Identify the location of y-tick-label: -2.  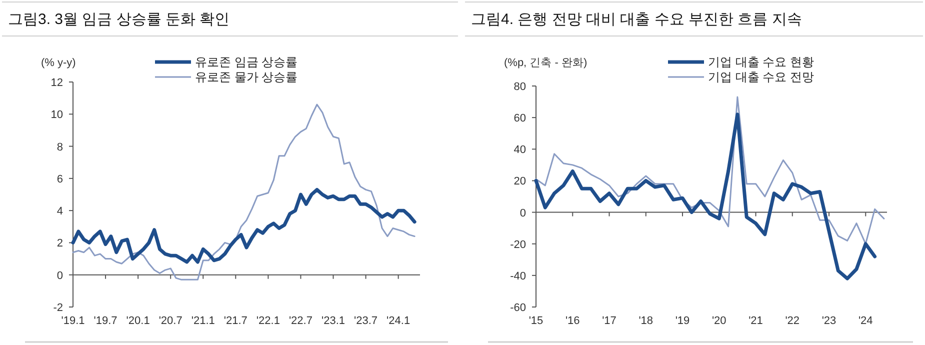
(58, 308).